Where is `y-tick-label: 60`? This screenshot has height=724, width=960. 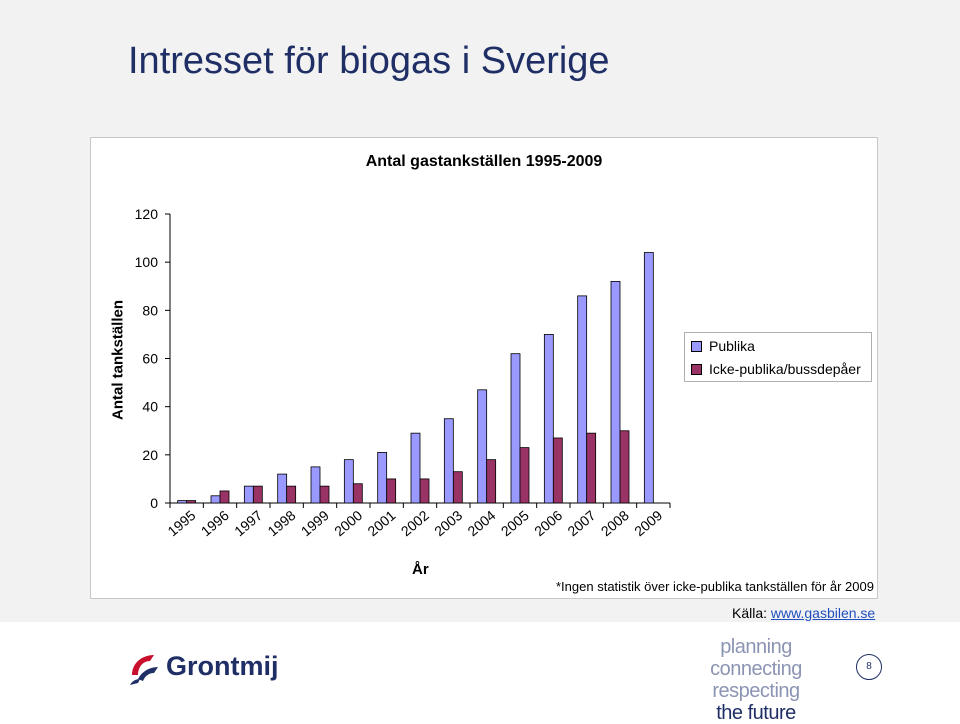 y-tick-label: 60 is located at coordinates (150, 359).